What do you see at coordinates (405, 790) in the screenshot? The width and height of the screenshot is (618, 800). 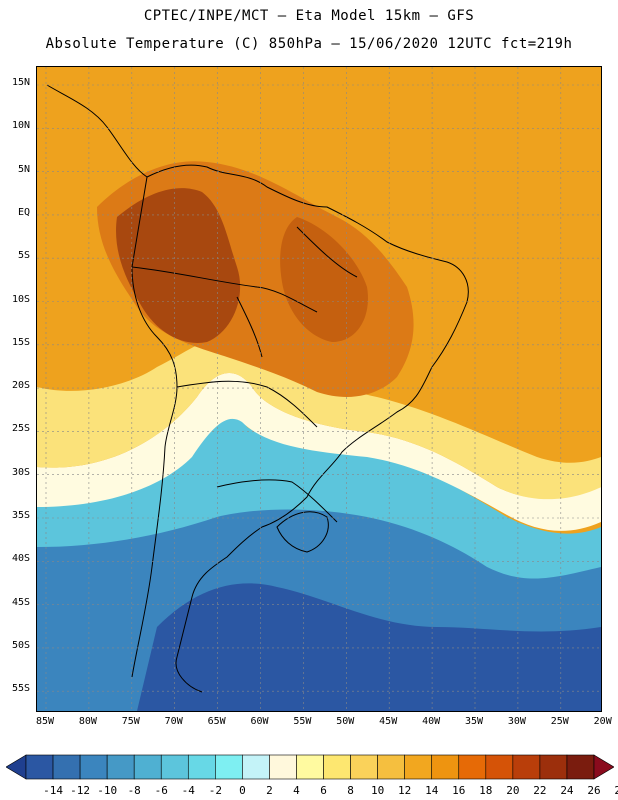 I see `colorbar-tick-label: 12` at bounding box center [405, 790].